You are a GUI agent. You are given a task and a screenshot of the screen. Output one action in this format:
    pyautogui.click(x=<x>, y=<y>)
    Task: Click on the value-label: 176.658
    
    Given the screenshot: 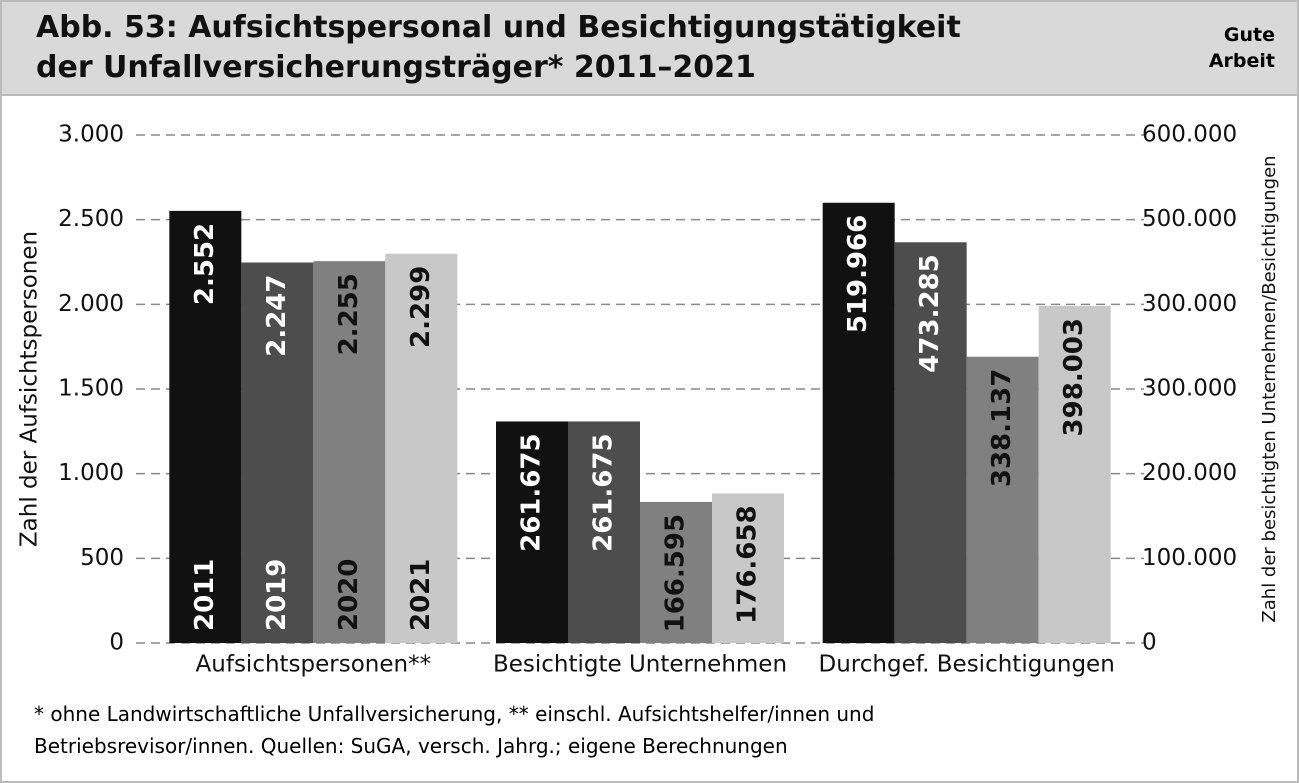 What is the action you would take?
    pyautogui.click(x=748, y=564)
    